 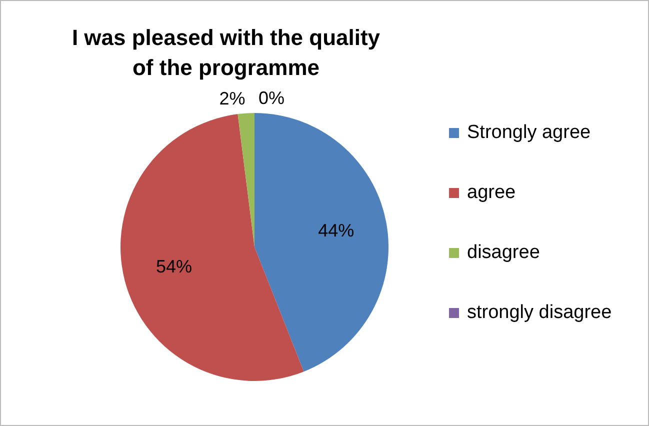 What do you see at coordinates (539, 313) in the screenshot?
I see `legend-label: strongly disagree` at bounding box center [539, 313].